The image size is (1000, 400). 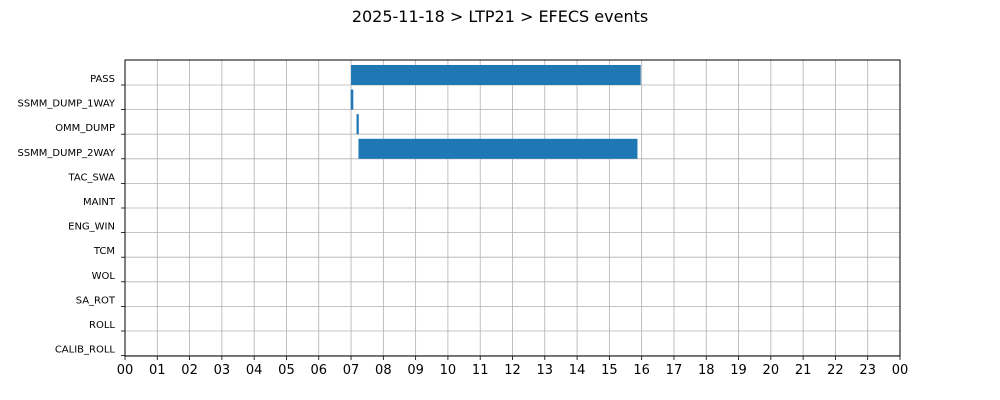 I want to click on x-tick-label: 21, so click(x=803, y=370).